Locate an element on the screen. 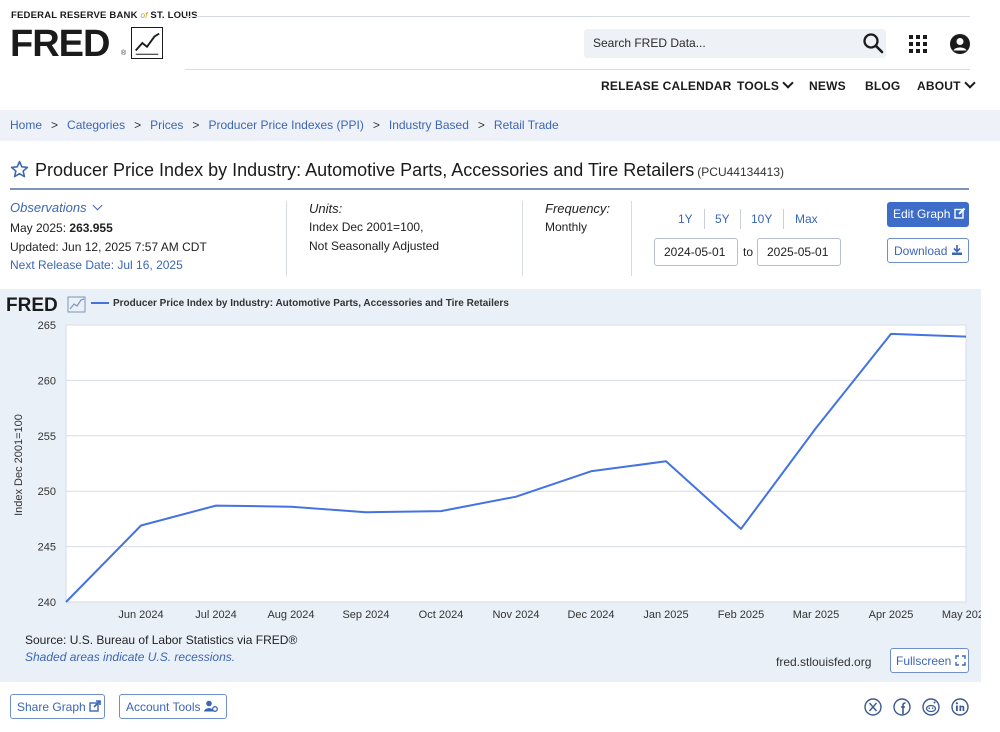 This screenshot has width=1000, height=732. x-tick-label: Nov 2024 is located at coordinates (515, 615).